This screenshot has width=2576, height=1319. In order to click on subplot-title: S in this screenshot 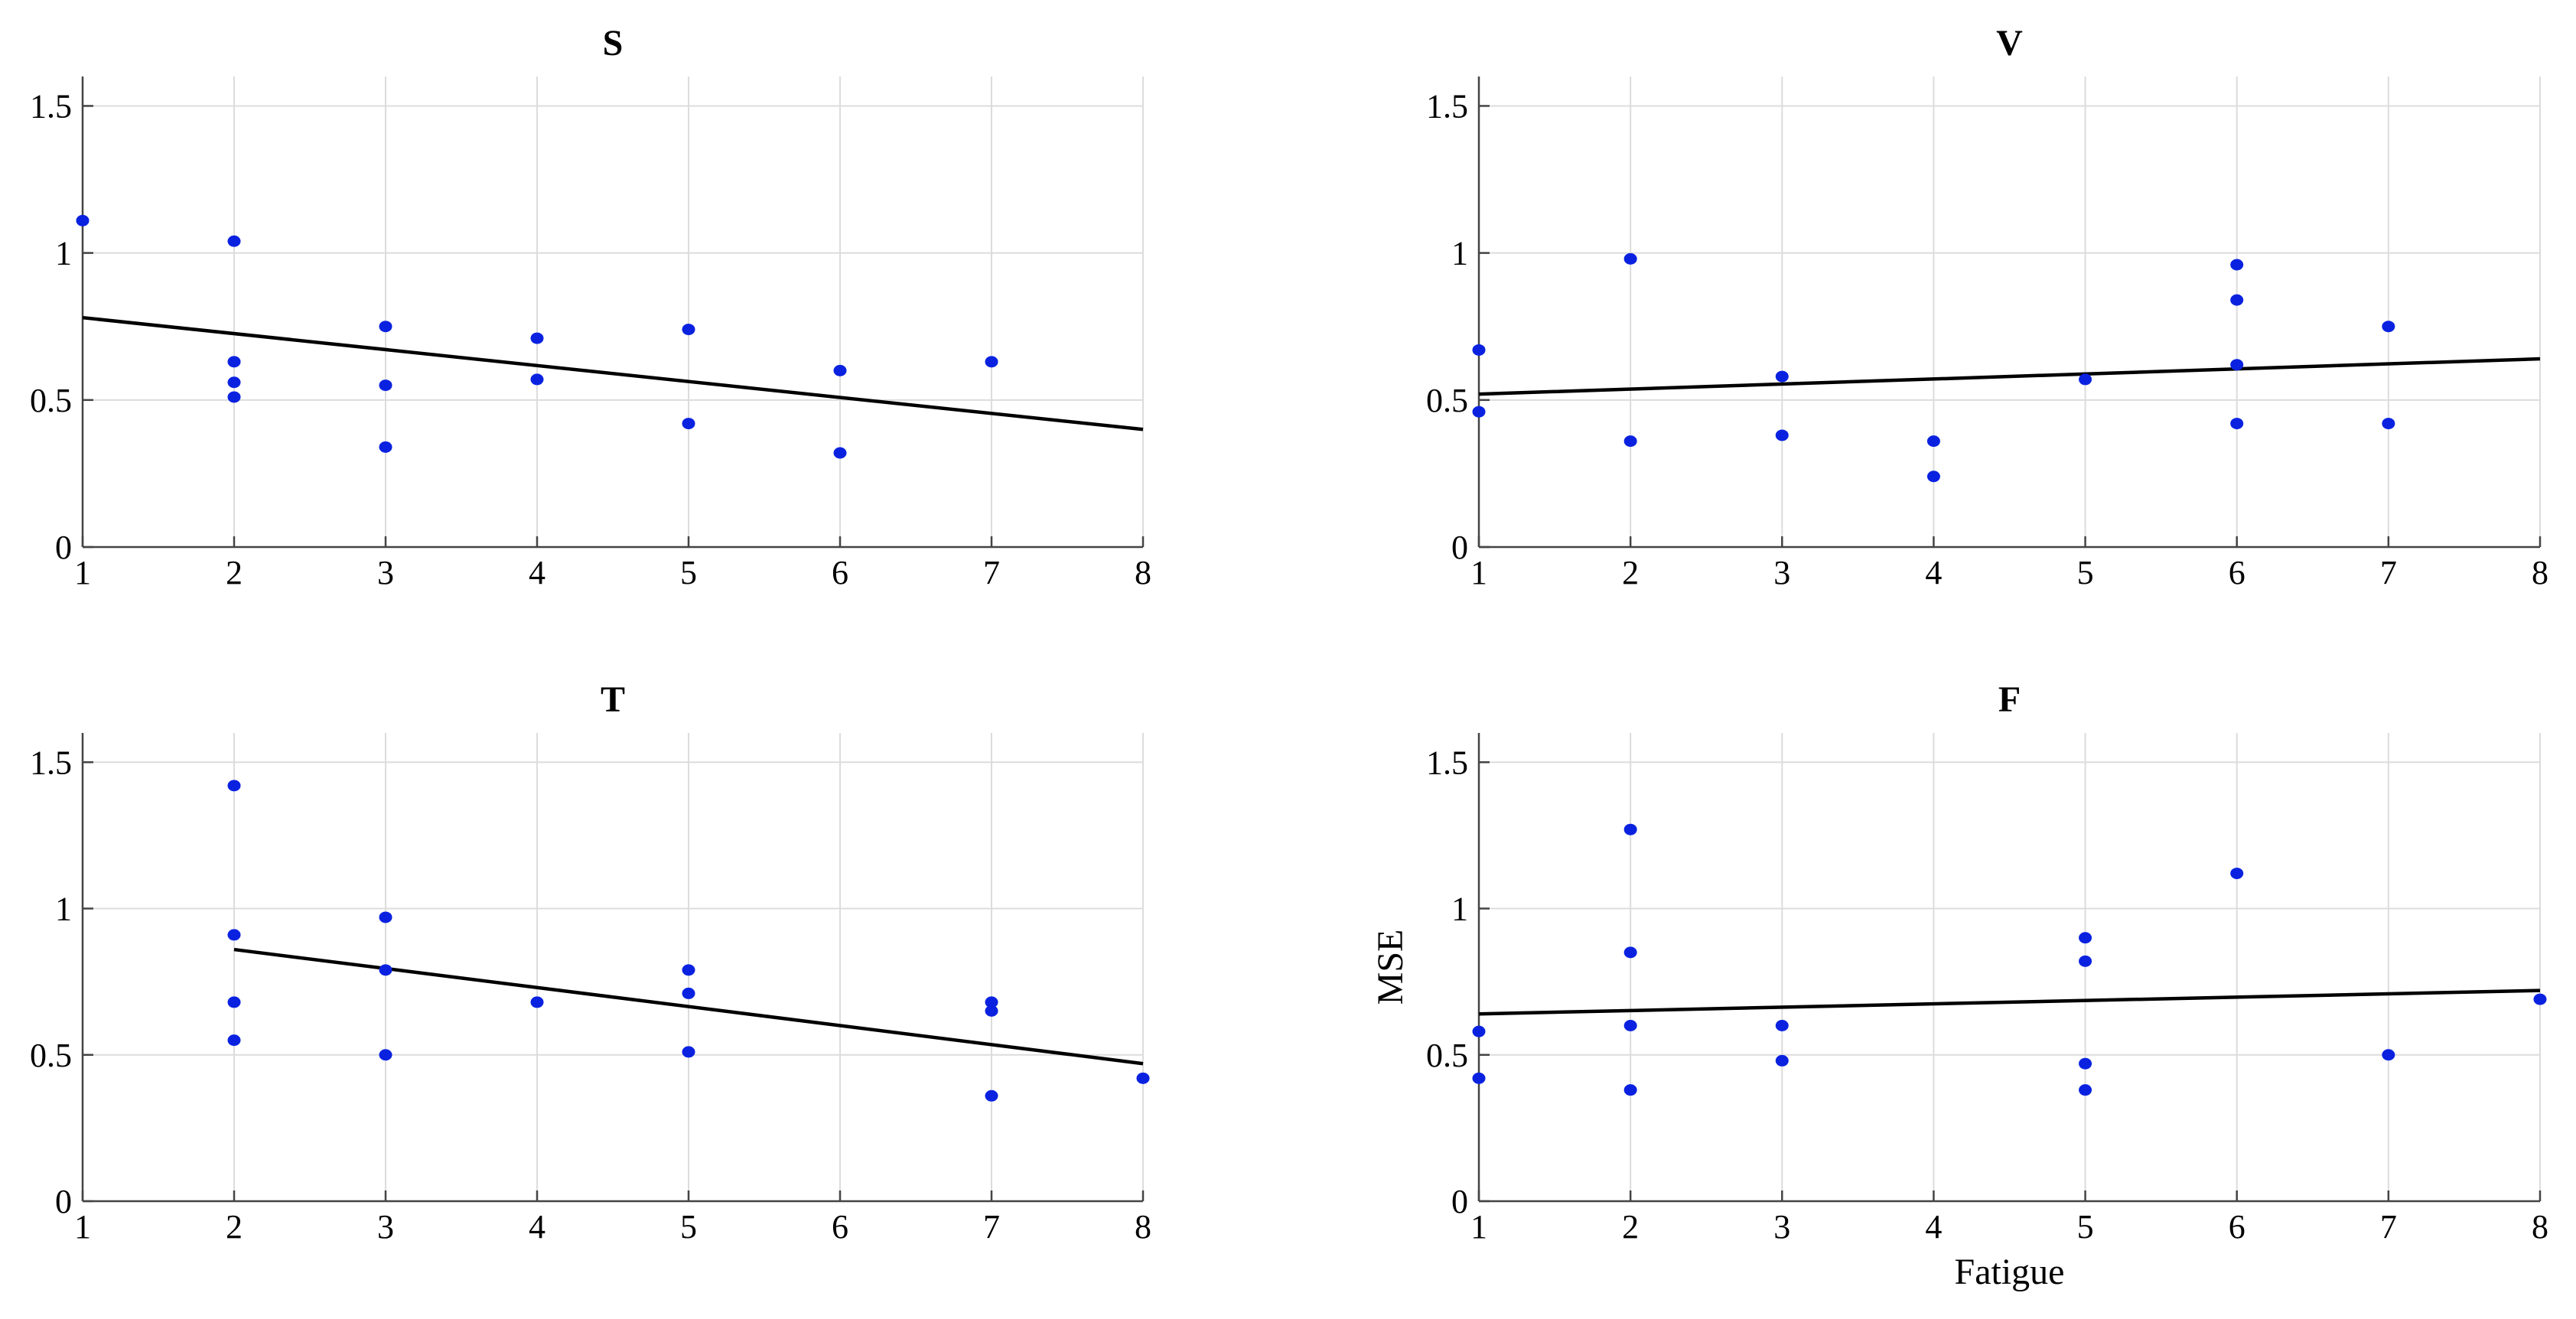, I will do `click(613, 43)`.